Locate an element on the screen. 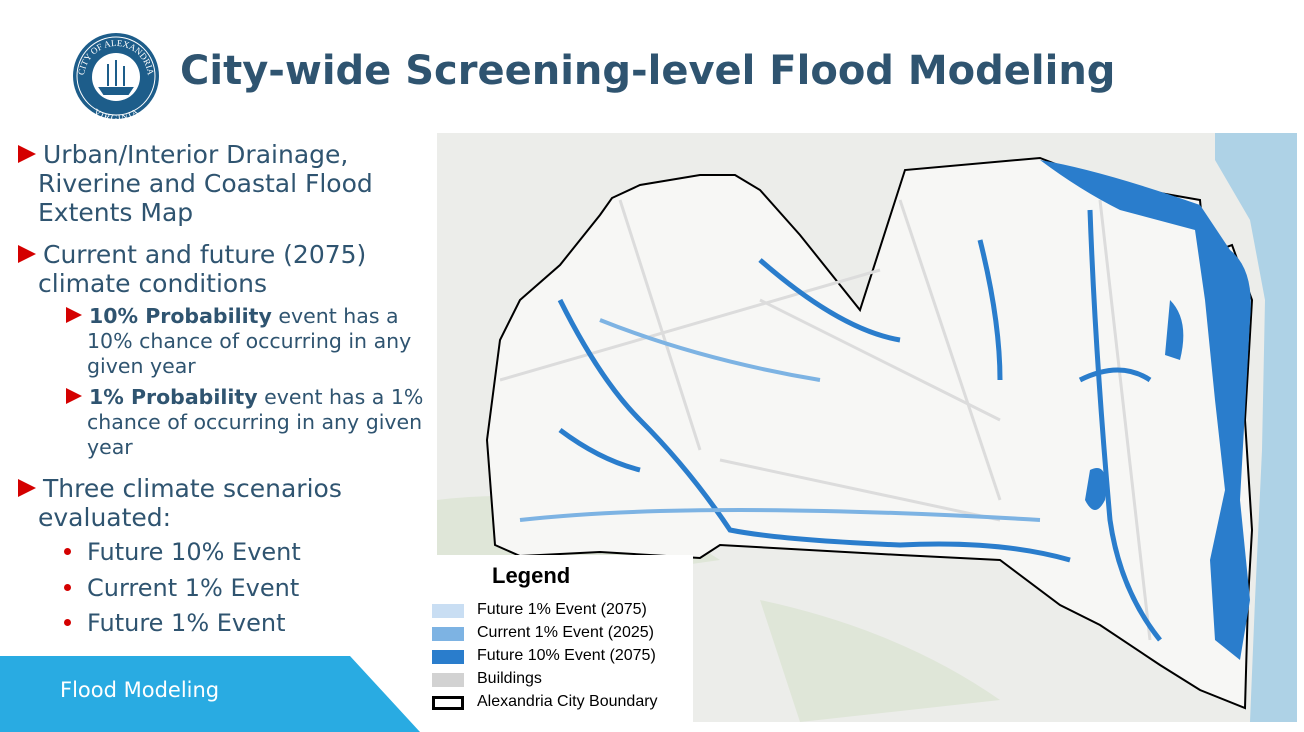  seal: CITY OF ALEXANDRIA VIRGINIA is located at coordinates (116, 78).